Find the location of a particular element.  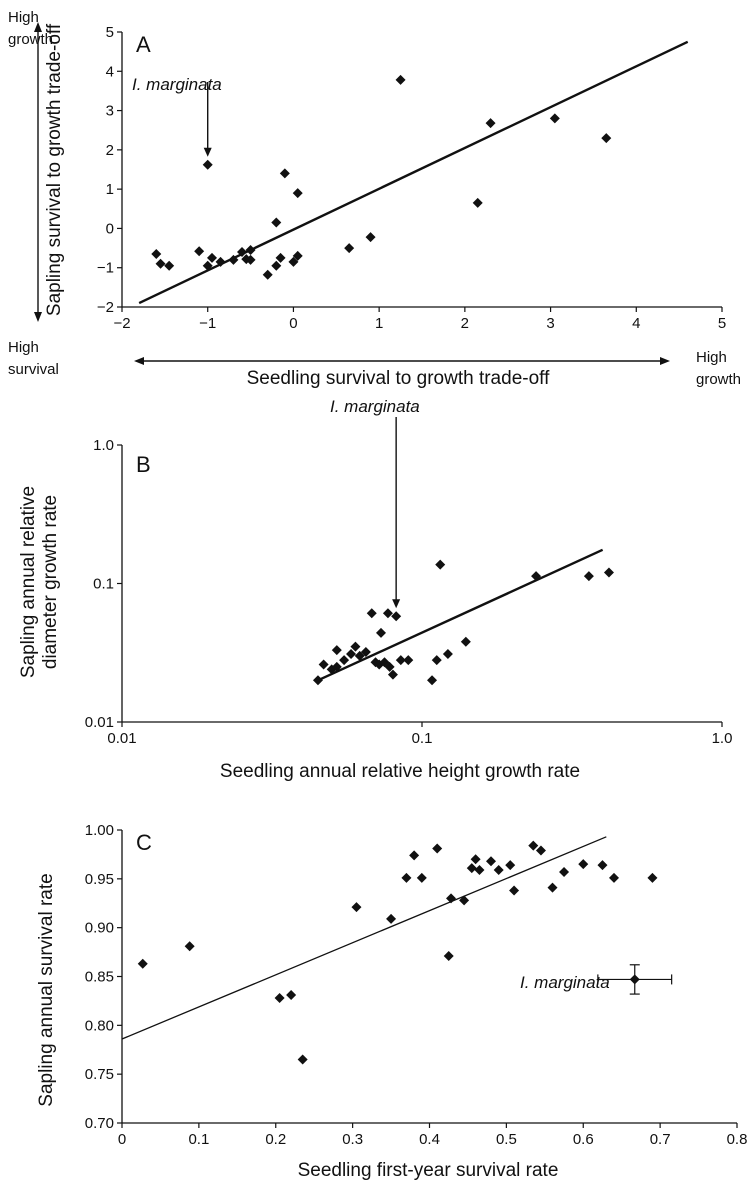

panel-a-x-tick-label: 0 is located at coordinates (293, 323).